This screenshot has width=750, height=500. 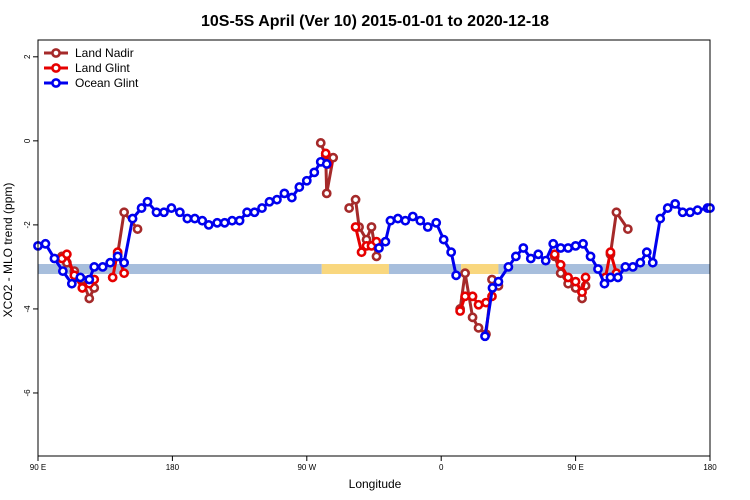 I want to click on y-tick-label: -6, so click(x=27, y=393).